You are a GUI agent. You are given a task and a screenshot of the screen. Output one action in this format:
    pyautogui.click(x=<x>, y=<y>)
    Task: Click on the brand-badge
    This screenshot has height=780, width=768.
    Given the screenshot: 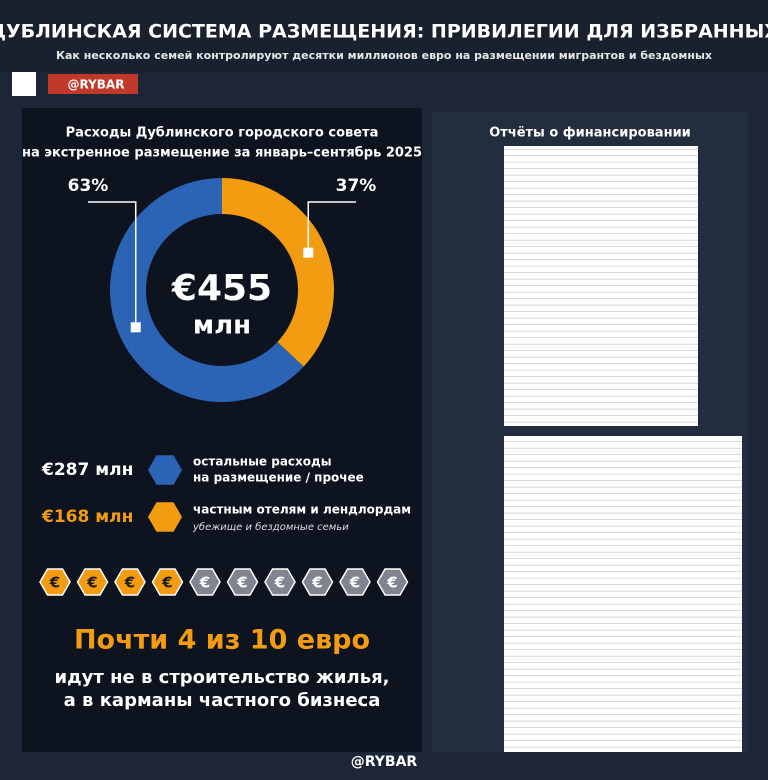 What is the action you would take?
    pyautogui.click(x=93, y=84)
    